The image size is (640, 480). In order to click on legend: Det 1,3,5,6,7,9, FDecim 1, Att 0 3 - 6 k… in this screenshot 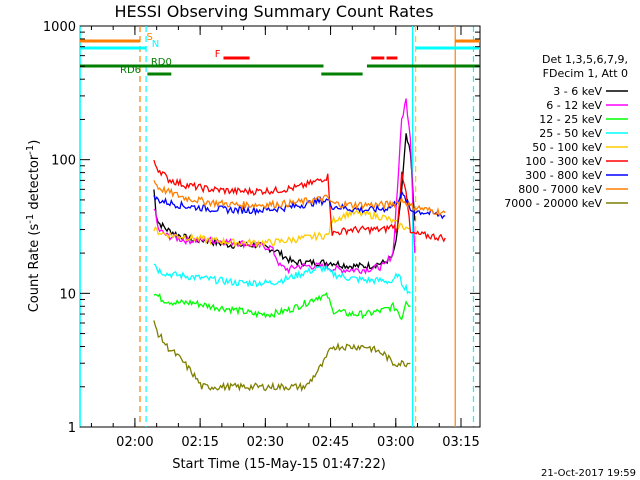, I will do `click(566, 131)`.